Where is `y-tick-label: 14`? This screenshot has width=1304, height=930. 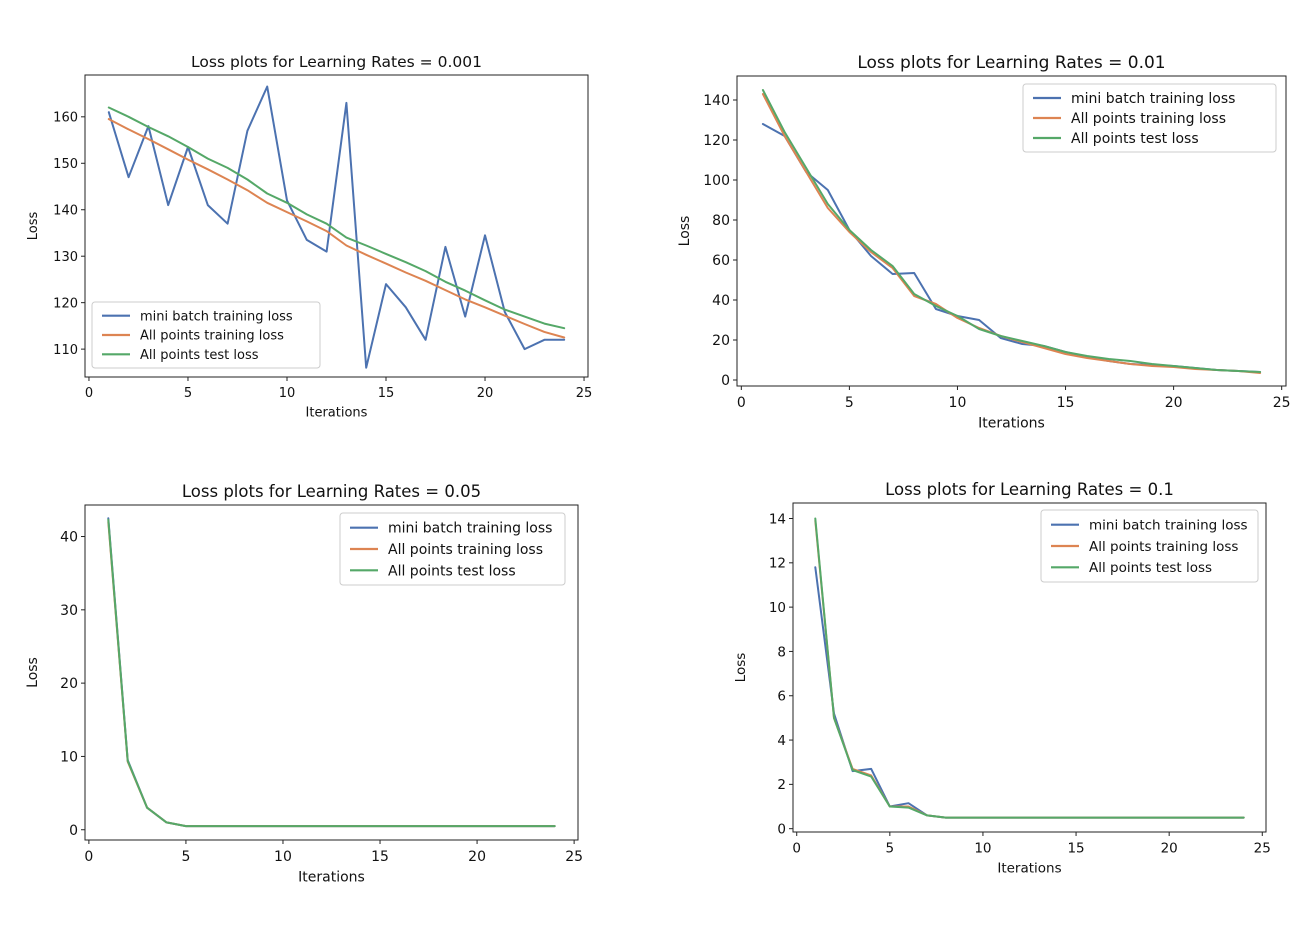 y-tick-label: 14 is located at coordinates (777, 519).